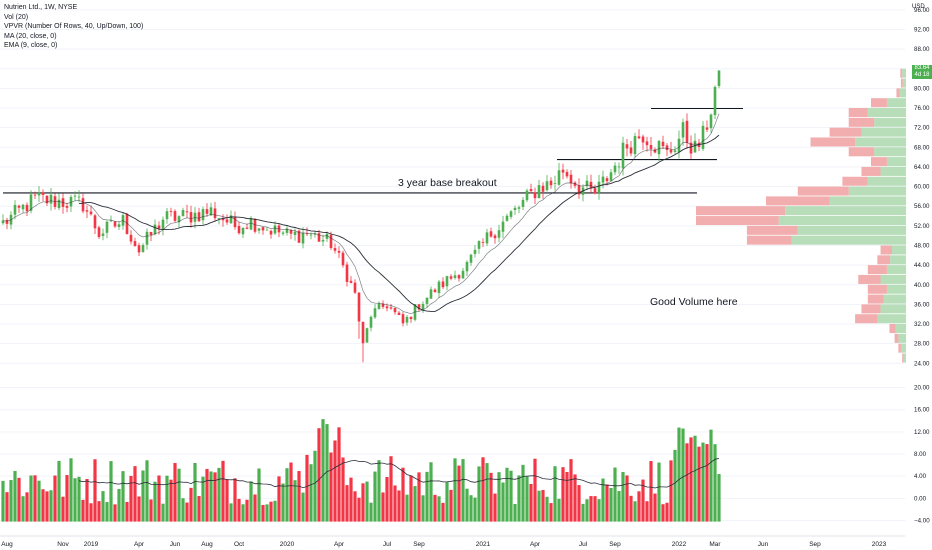 This screenshot has height=550, width=932. Describe the element at coordinates (922, 455) in the screenshot. I see `volume-axis: 20.00 16.00 12.00 8.00 4.00 0.00 −4.00` at that location.